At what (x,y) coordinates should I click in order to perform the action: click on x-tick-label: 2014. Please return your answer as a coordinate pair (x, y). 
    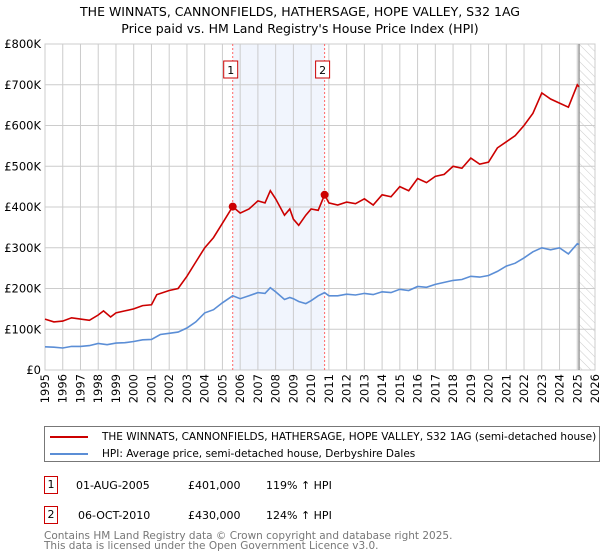
    Looking at the image, I should click on (382, 388).